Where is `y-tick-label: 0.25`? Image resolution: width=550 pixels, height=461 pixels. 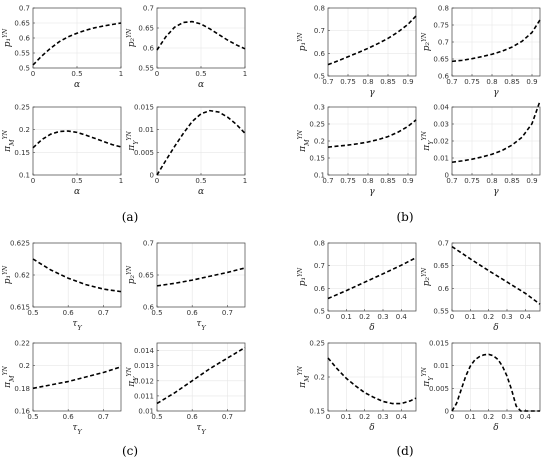 y-tick-label: 0.25 is located at coordinates (317, 344).